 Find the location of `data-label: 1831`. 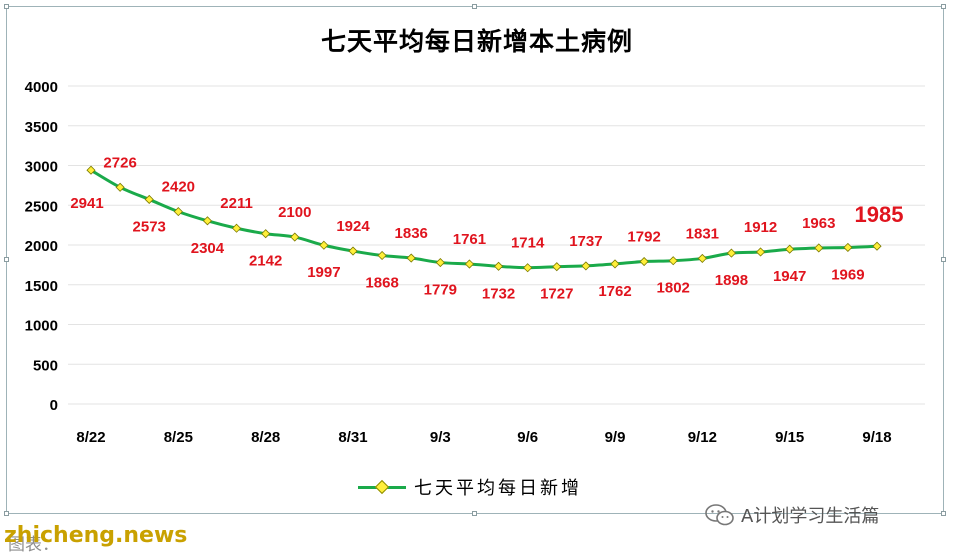

data-label: 1831 is located at coordinates (702, 233).